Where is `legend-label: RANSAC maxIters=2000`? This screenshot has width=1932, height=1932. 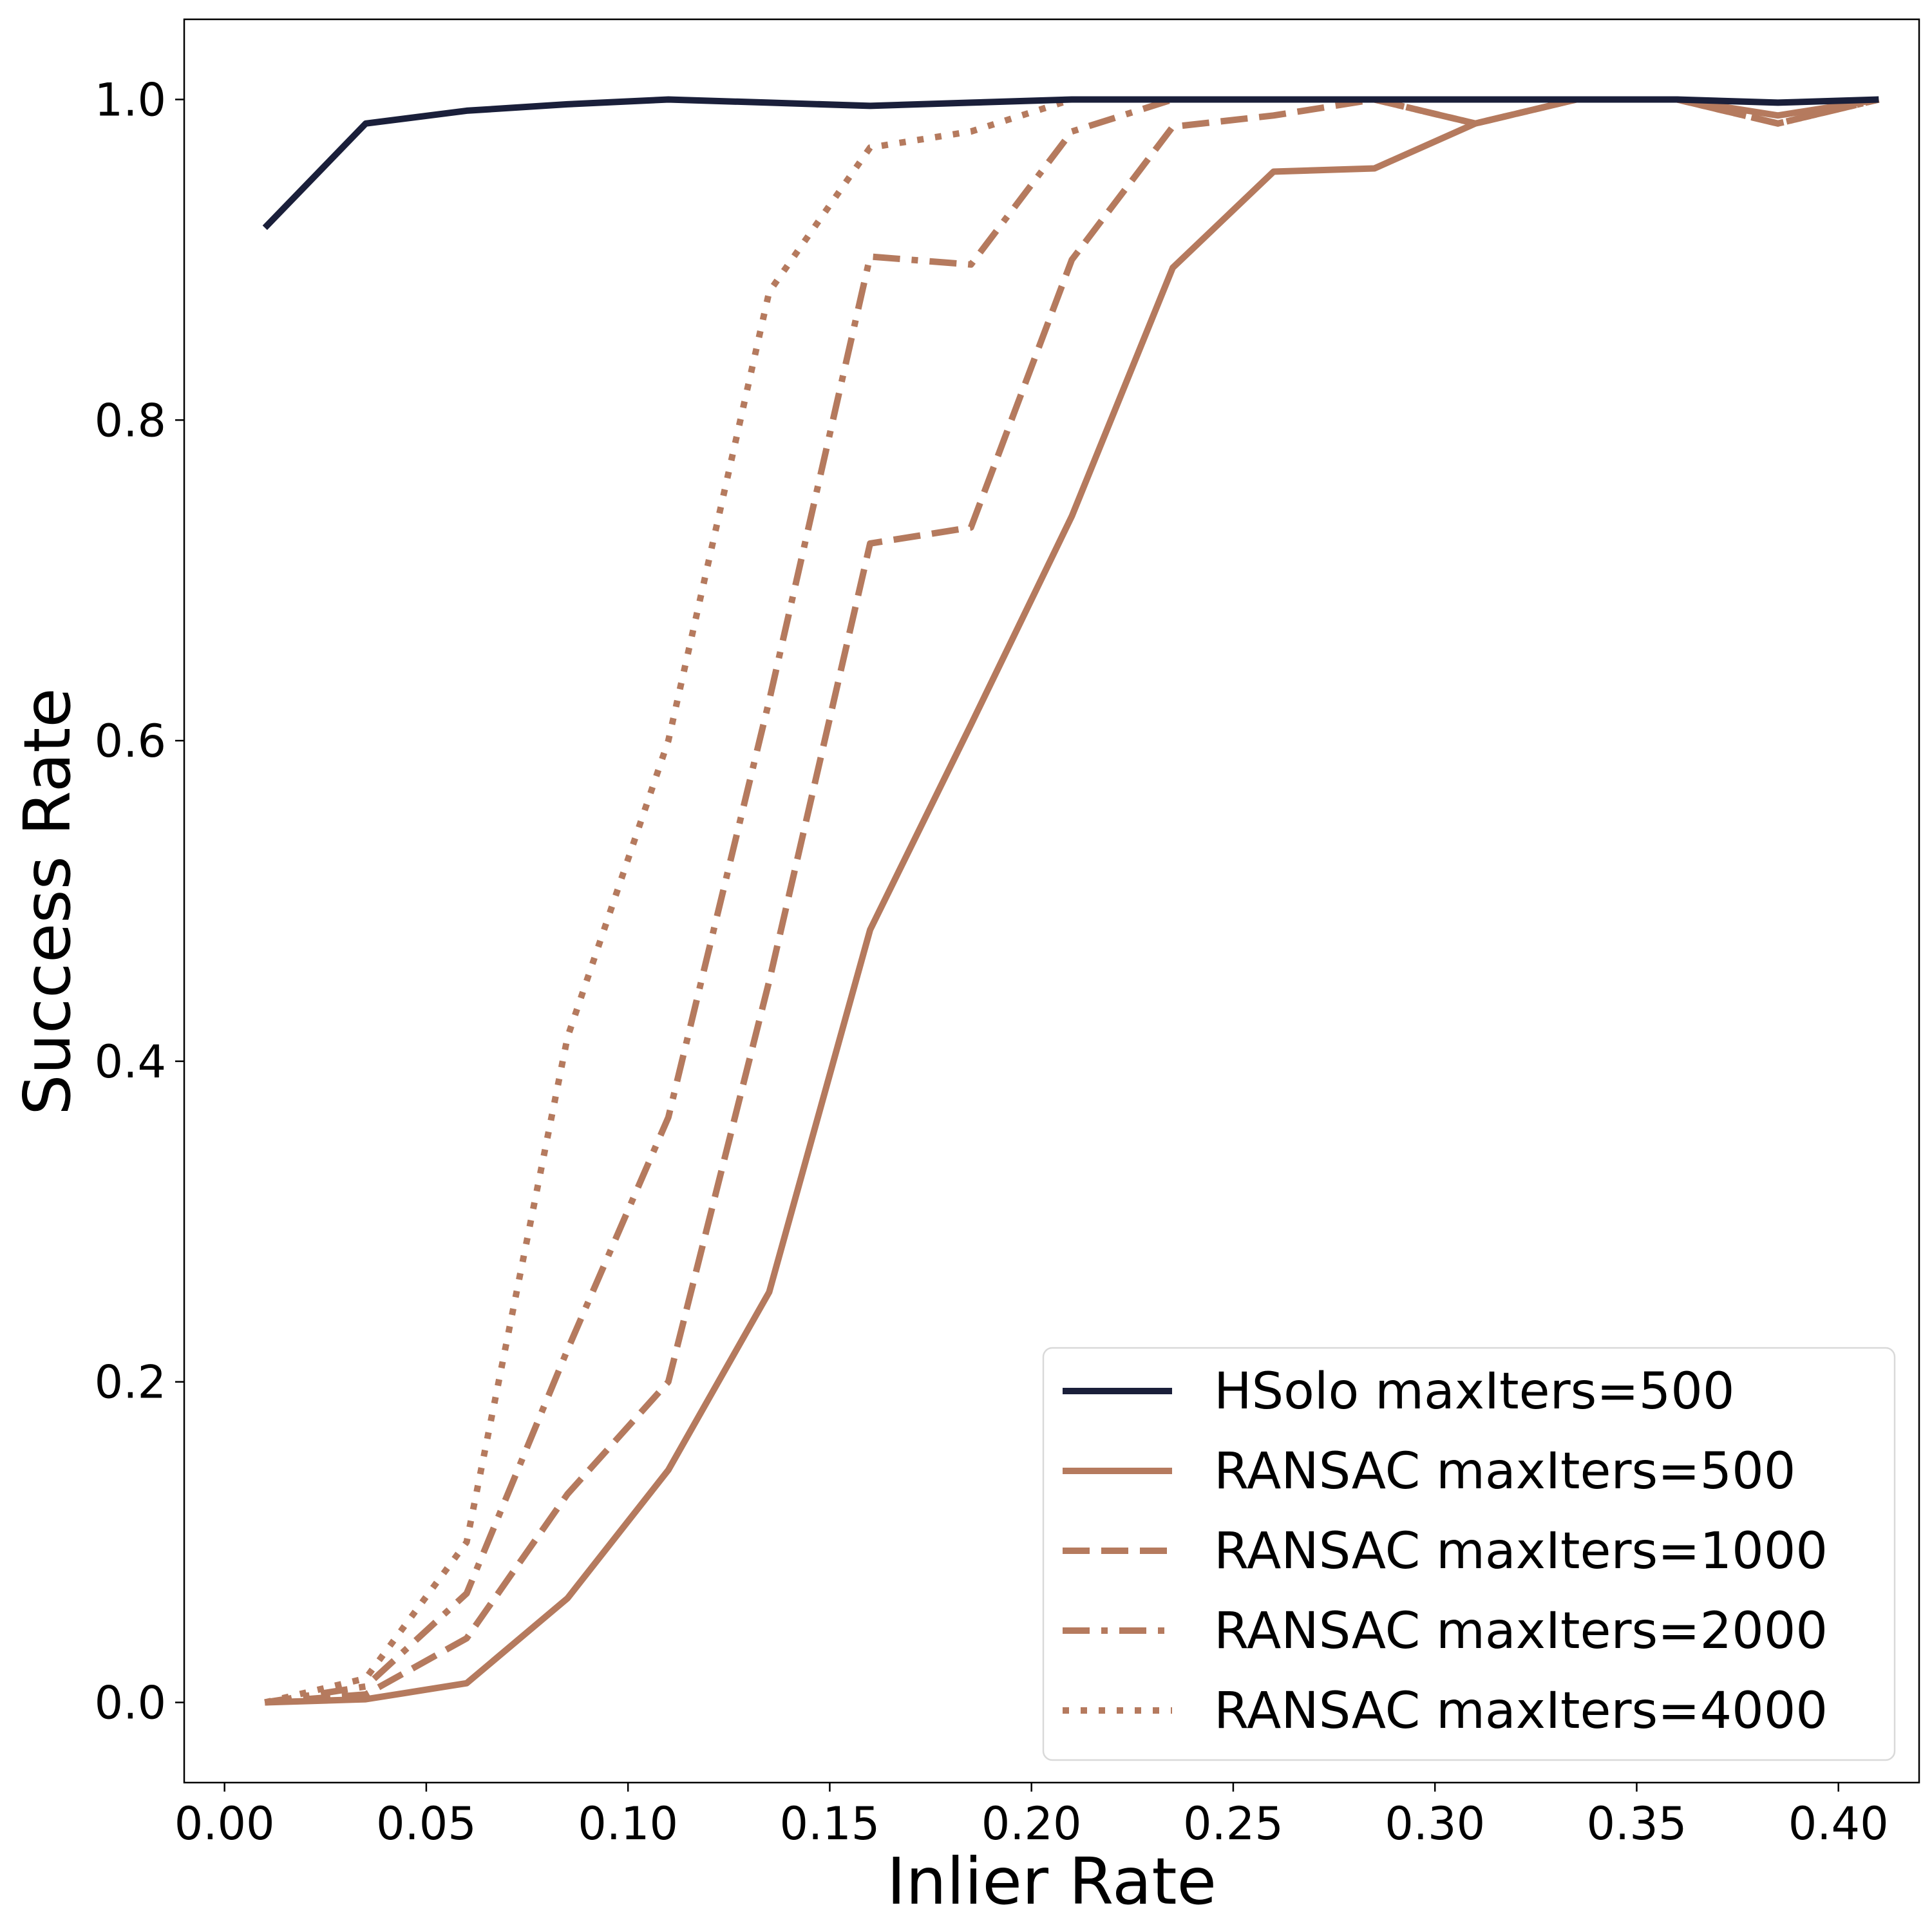 legend-label: RANSAC maxIters=2000 is located at coordinates (1521, 1631).